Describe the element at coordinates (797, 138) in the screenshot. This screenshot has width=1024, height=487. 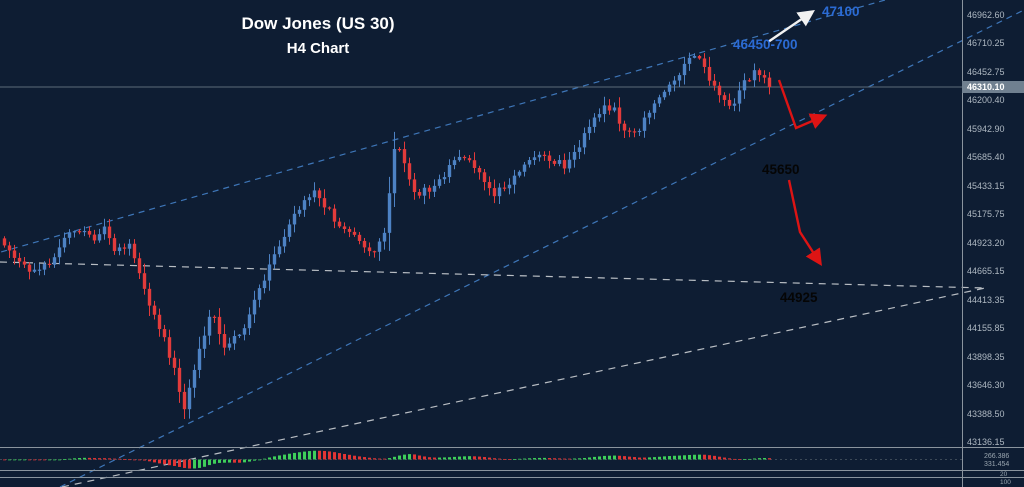
I see `annotation-arrows-group` at that location.